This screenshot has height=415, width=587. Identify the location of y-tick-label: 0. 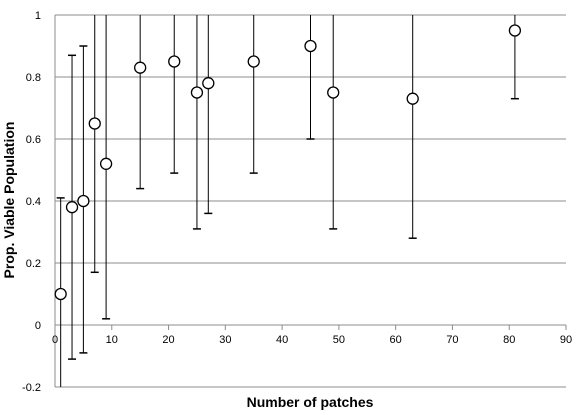
(38, 326).